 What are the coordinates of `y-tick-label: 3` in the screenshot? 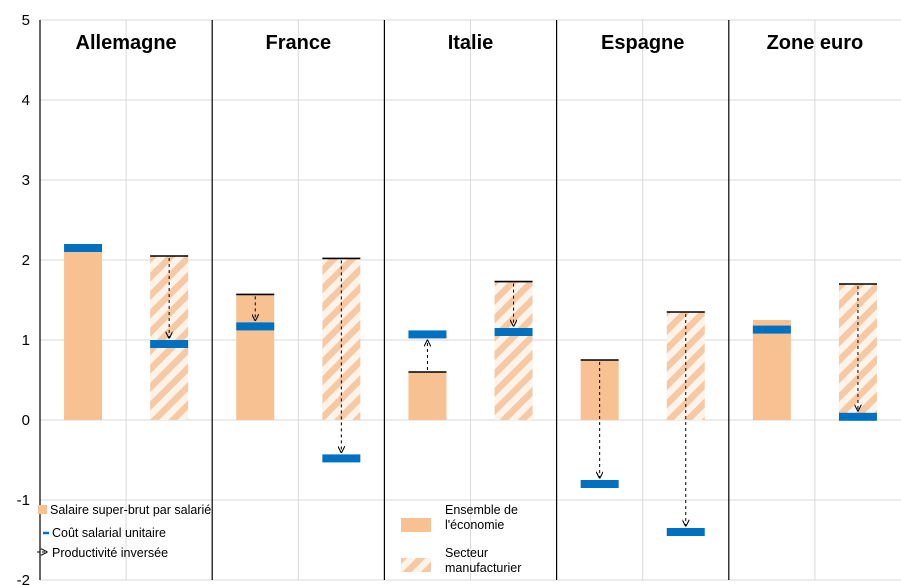 It's located at (26, 180).